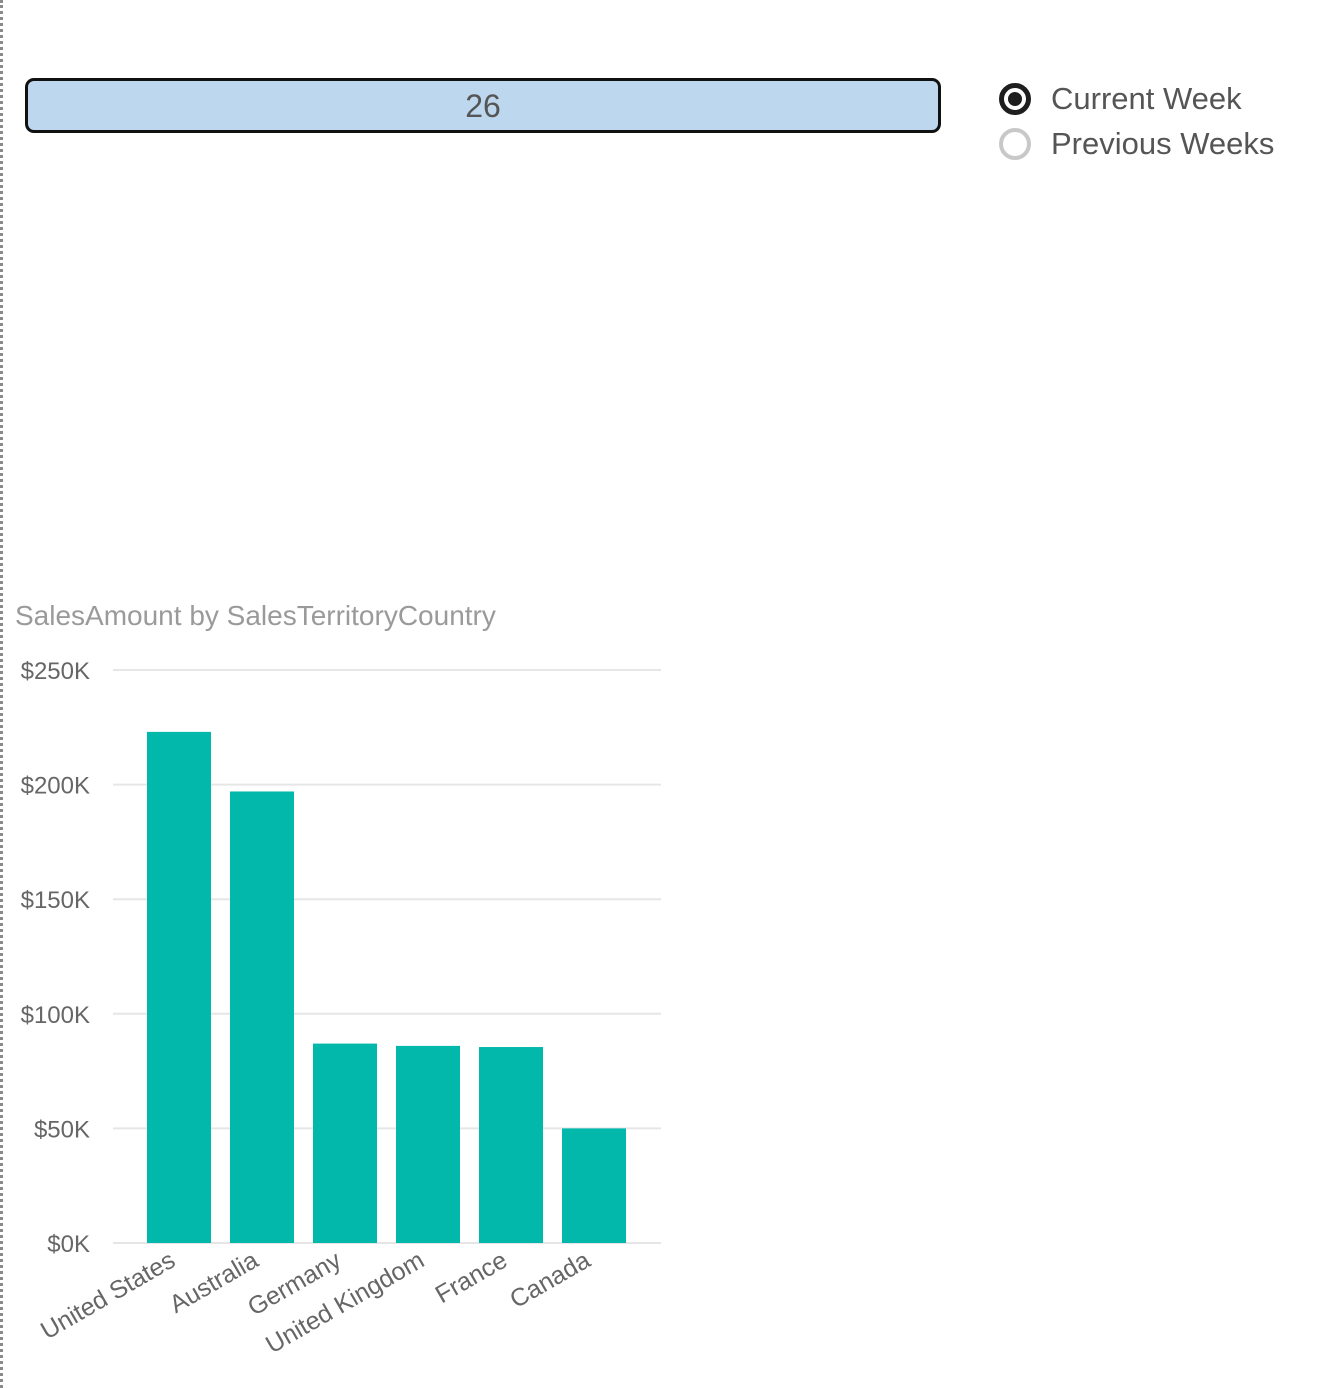 This screenshot has width=1341, height=1388. Describe the element at coordinates (1146, 98) in the screenshot. I see `slicer-option-label: Current Week` at that location.